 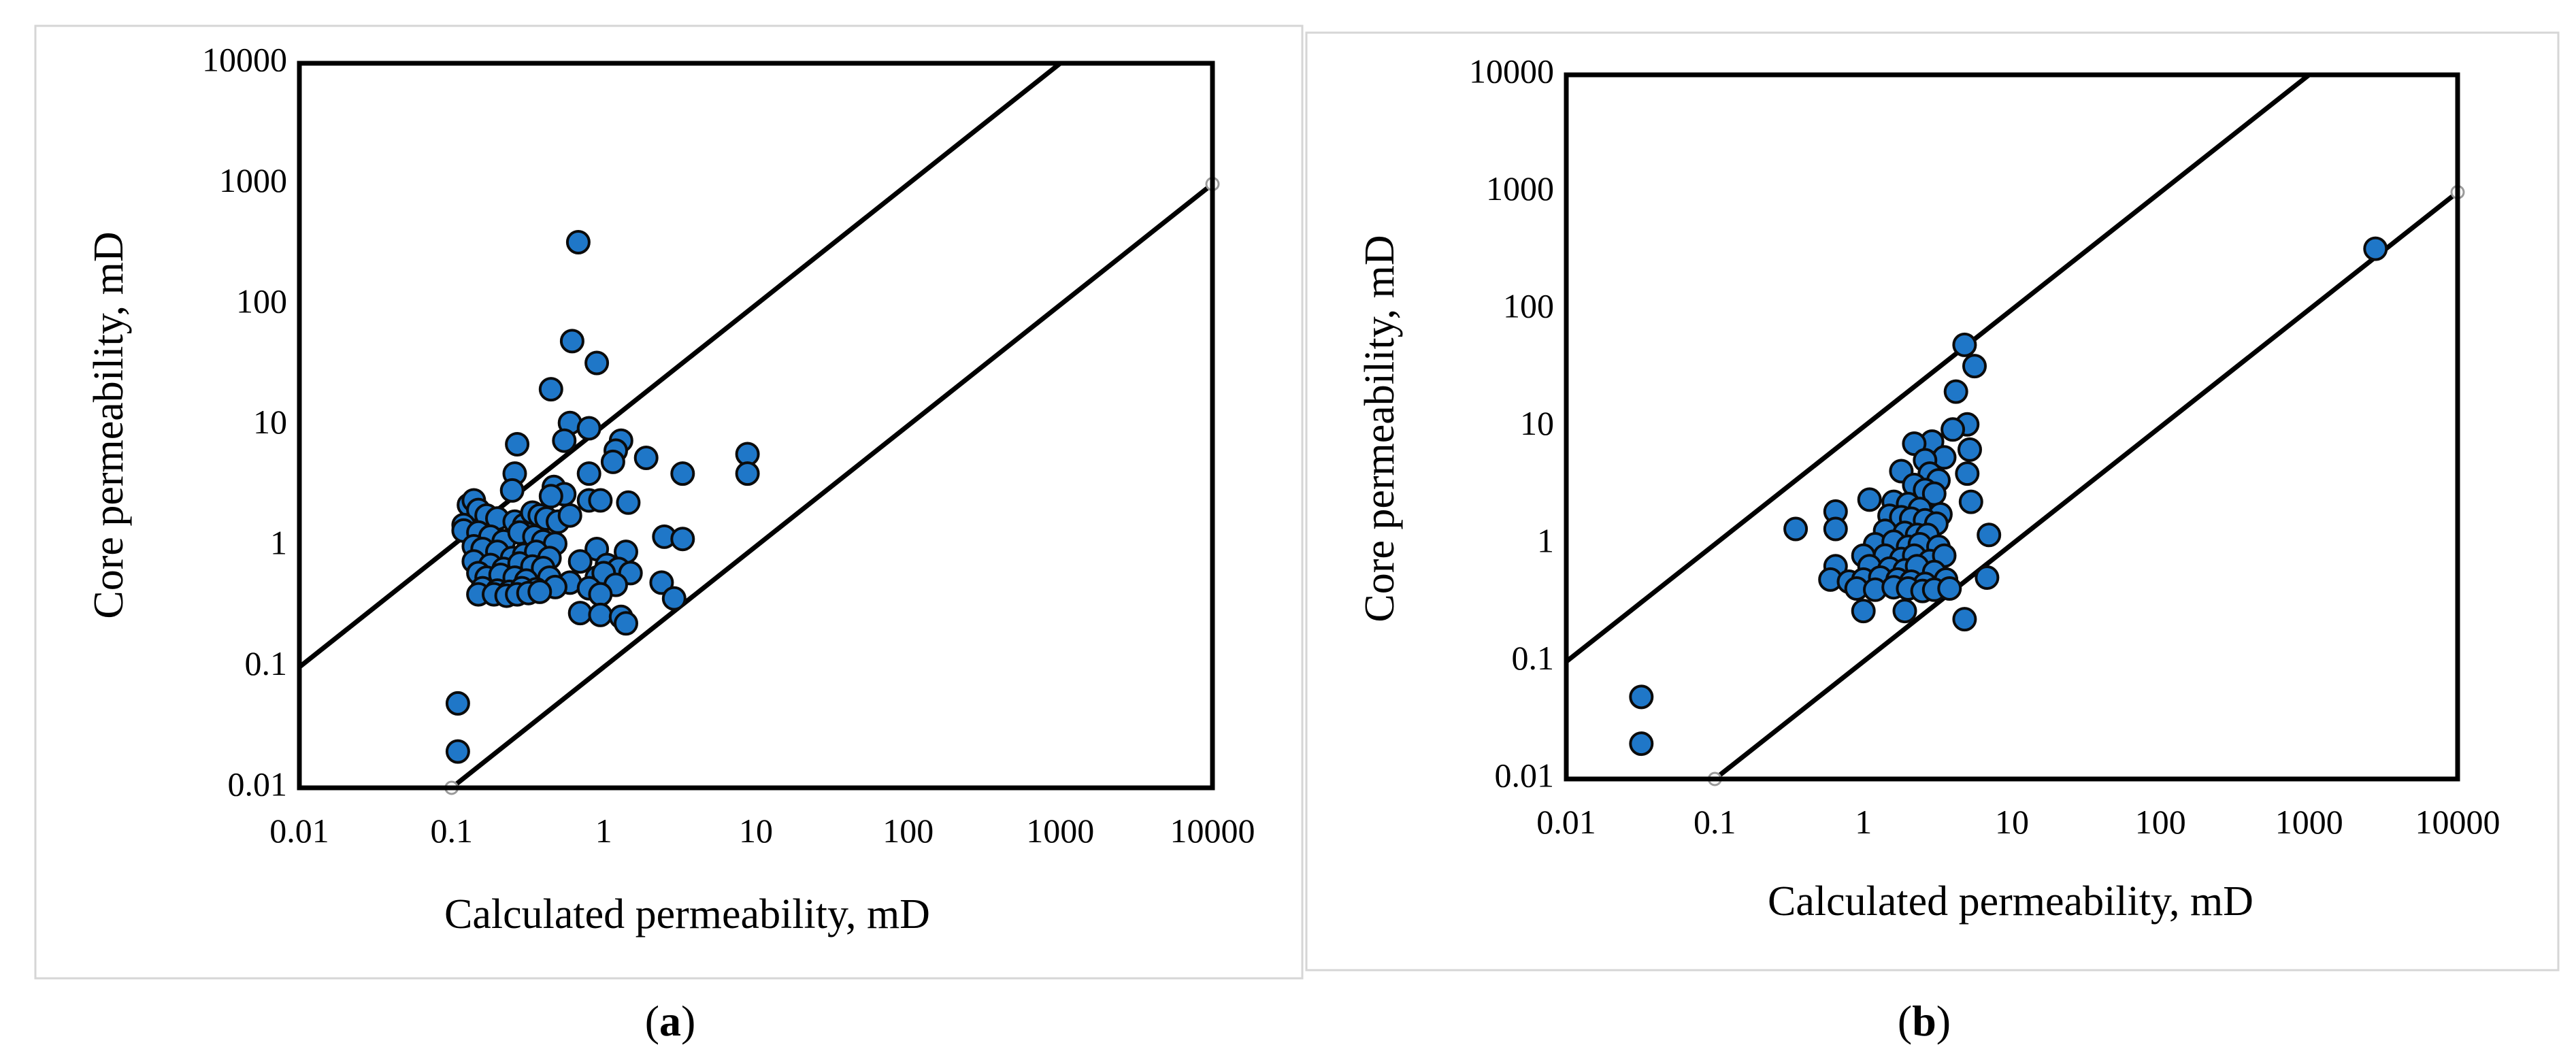 What do you see at coordinates (2309, 822) in the screenshot?
I see `panel-b-x-tick-label: 1000` at bounding box center [2309, 822].